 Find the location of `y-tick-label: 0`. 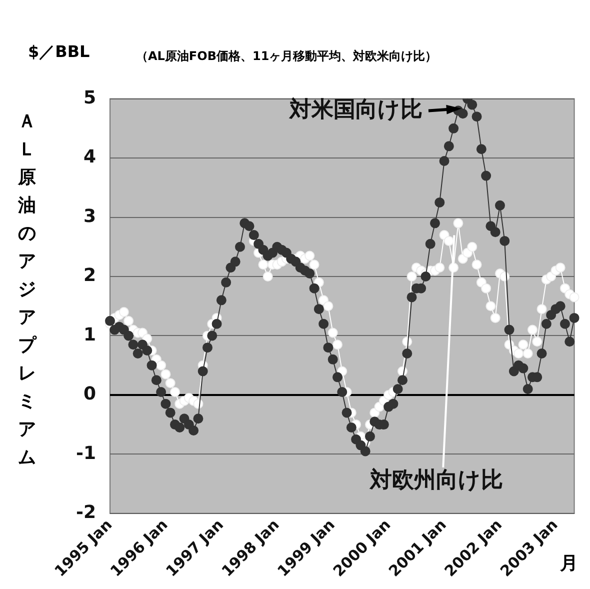

y-tick-label: 0 is located at coordinates (89, 394).